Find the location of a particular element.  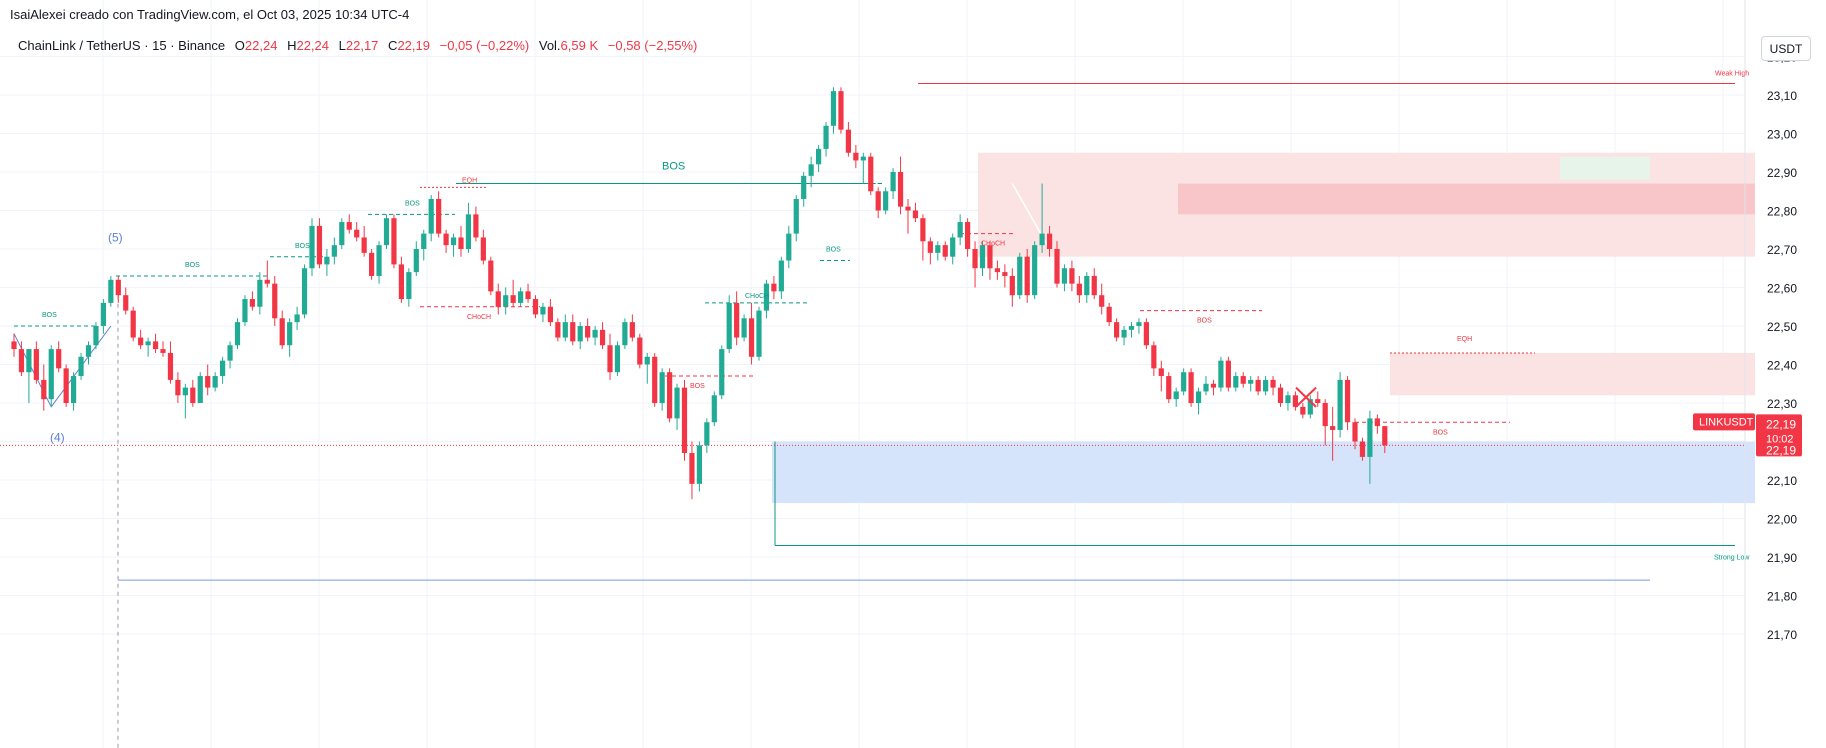

symbol-title: ChainLink / TetherUS · 15 · Binance is located at coordinates (122, 45).